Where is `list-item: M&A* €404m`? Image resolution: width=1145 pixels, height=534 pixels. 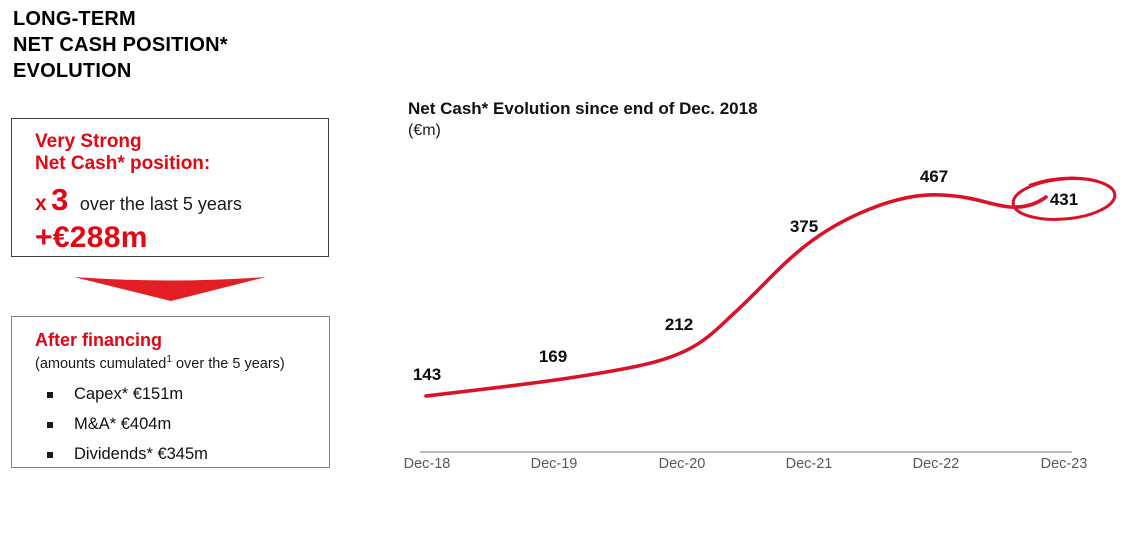 list-item: M&A* €404m is located at coordinates (178, 425).